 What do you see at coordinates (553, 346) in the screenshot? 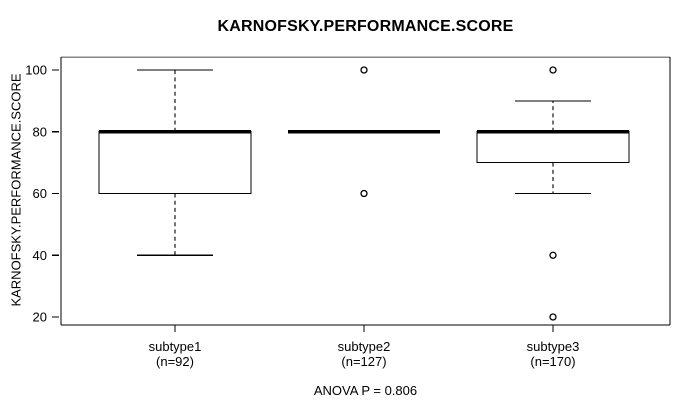
I see `group-label: subtype3` at bounding box center [553, 346].